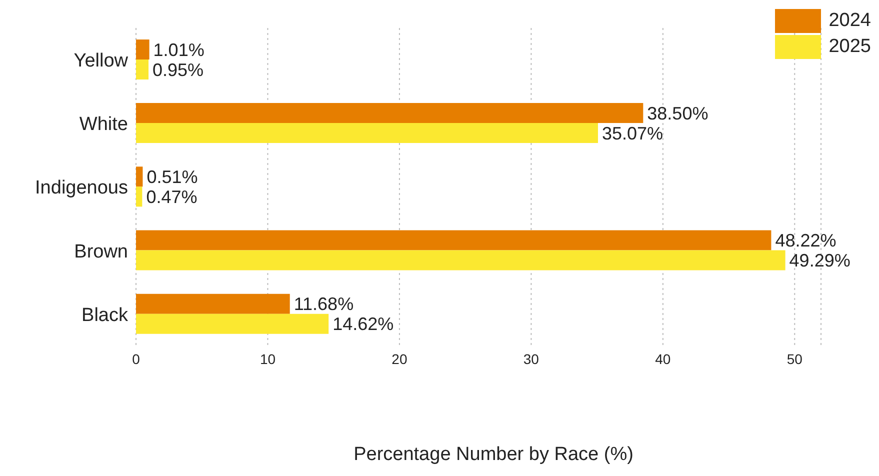 Image resolution: width=879 pixels, height=476 pixels. Describe the element at coordinates (103, 125) in the screenshot. I see `y-tick-label: White` at that location.